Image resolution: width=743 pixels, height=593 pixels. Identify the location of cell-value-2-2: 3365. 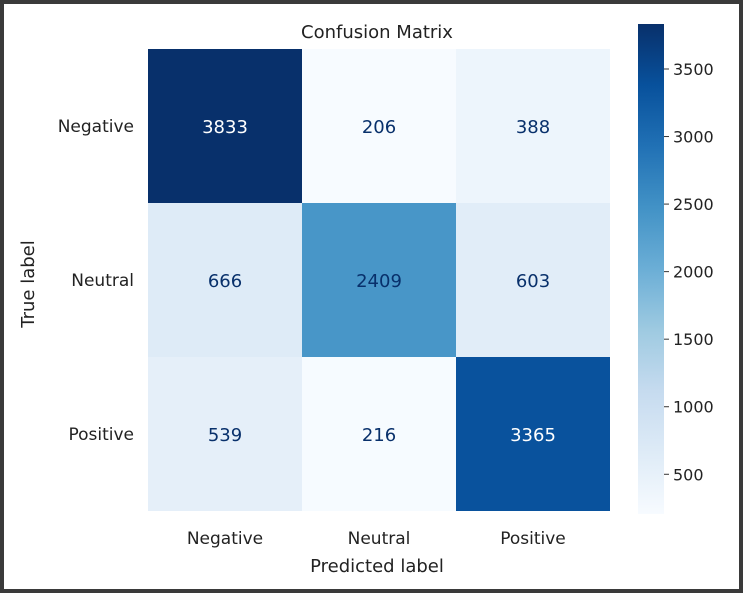
(533, 435).